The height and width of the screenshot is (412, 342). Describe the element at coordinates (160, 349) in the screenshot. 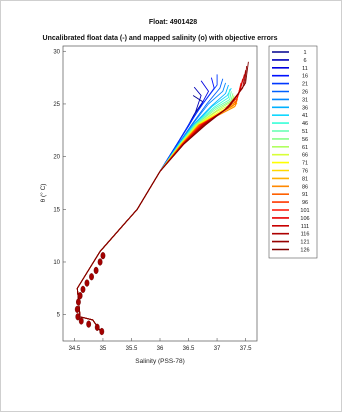

I see `x-tick-label: 36` at that location.